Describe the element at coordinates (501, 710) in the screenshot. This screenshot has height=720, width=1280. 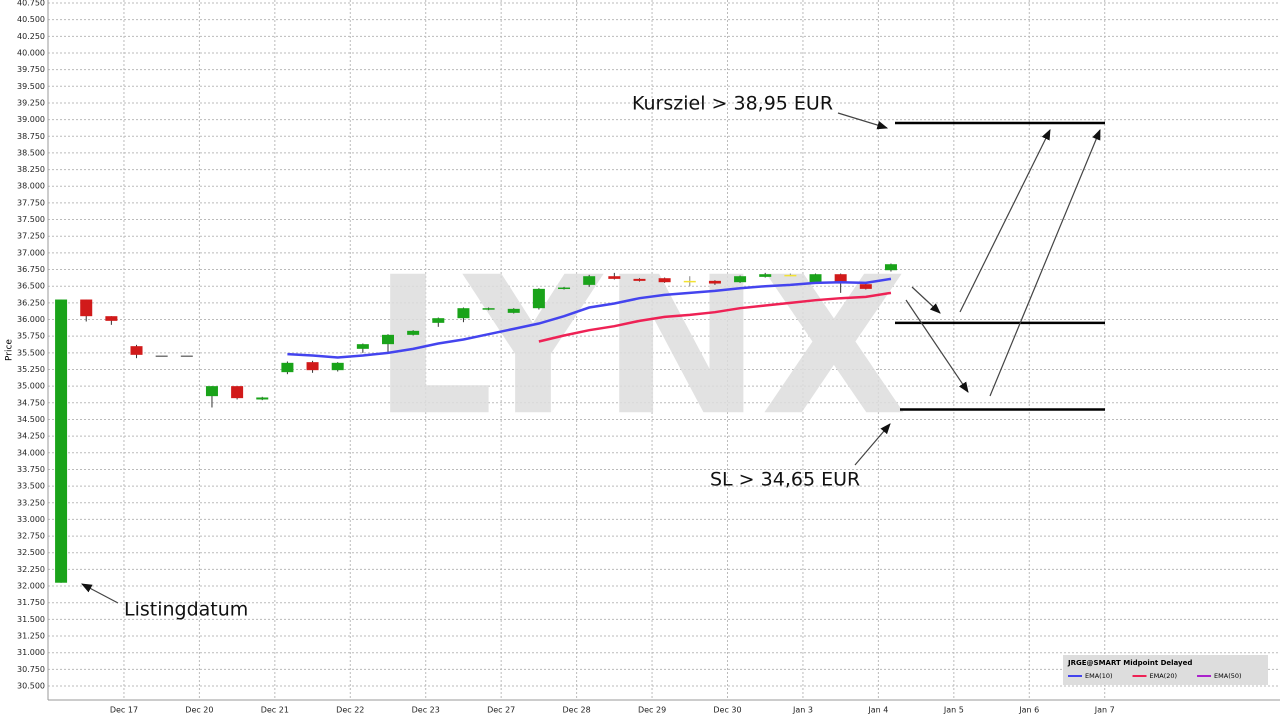
I see `x-tick-label: Dec 27` at that location.